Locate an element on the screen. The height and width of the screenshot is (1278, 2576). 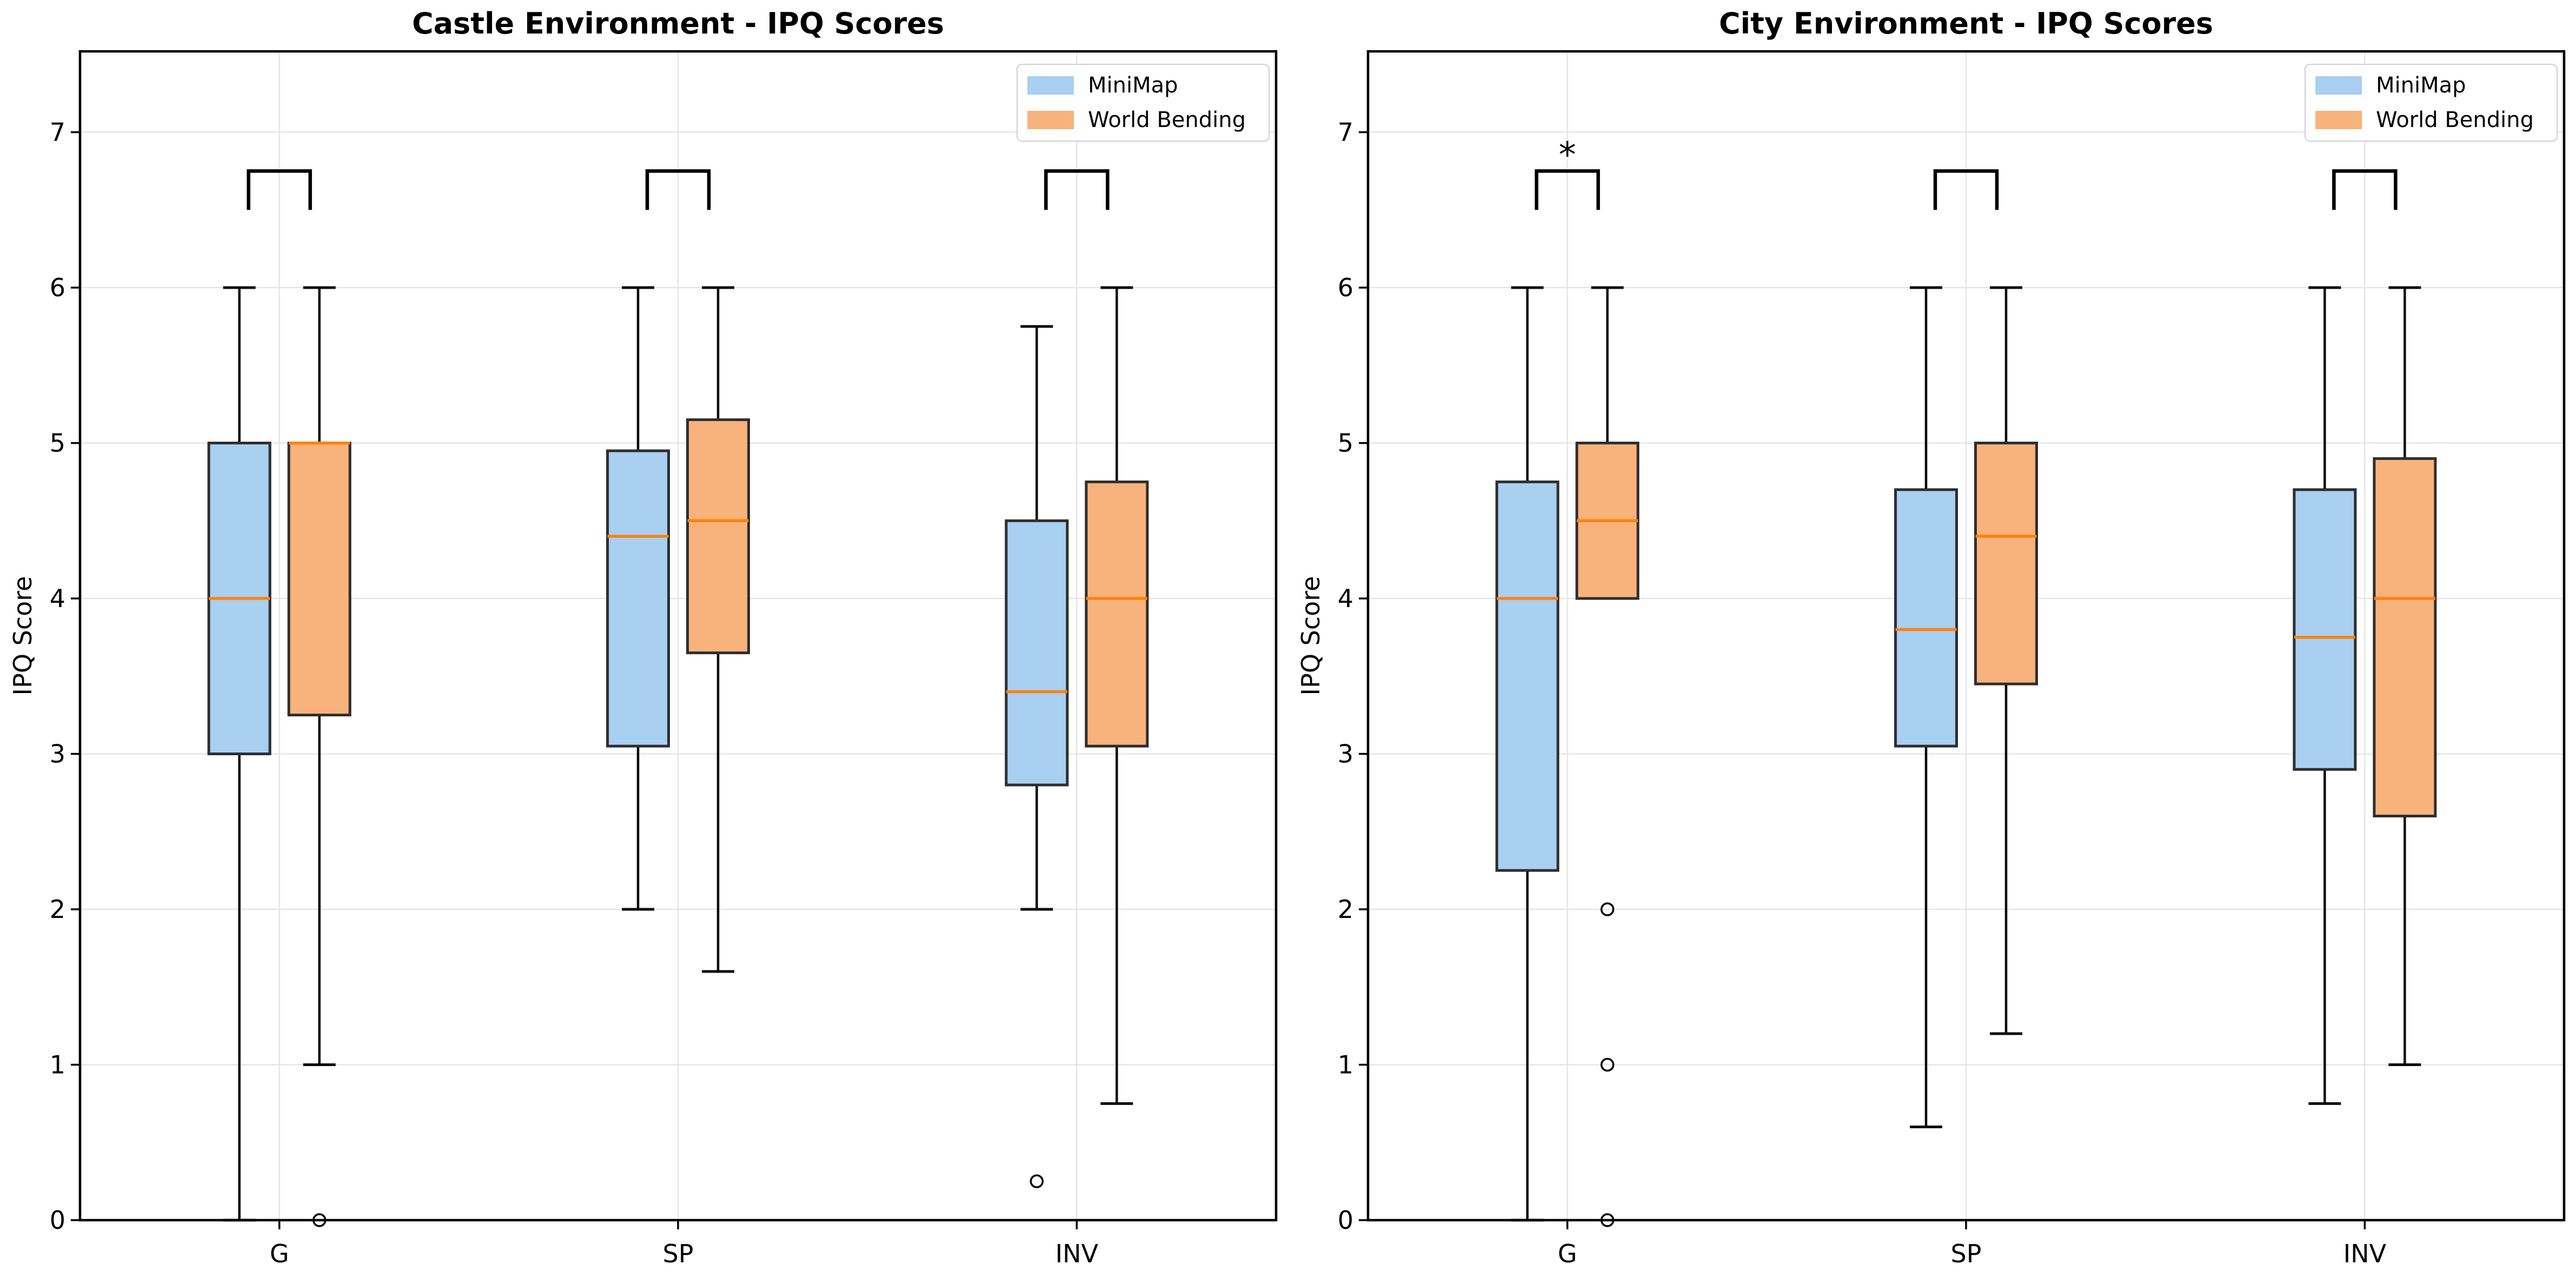
chart-title: Castle Environment - IPQ Scores is located at coordinates (678, 23).